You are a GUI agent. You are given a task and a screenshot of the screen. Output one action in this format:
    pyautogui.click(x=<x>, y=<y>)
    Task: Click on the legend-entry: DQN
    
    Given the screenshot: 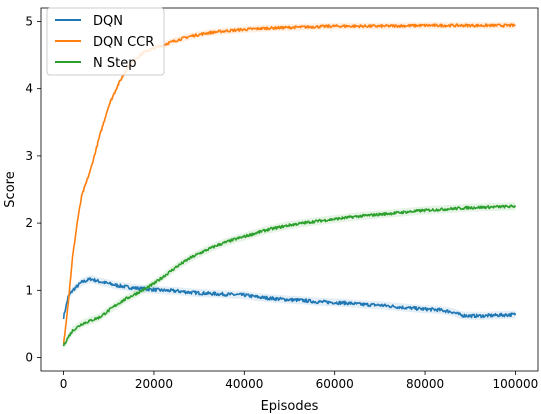 What is the action you would take?
    pyautogui.click(x=108, y=21)
    